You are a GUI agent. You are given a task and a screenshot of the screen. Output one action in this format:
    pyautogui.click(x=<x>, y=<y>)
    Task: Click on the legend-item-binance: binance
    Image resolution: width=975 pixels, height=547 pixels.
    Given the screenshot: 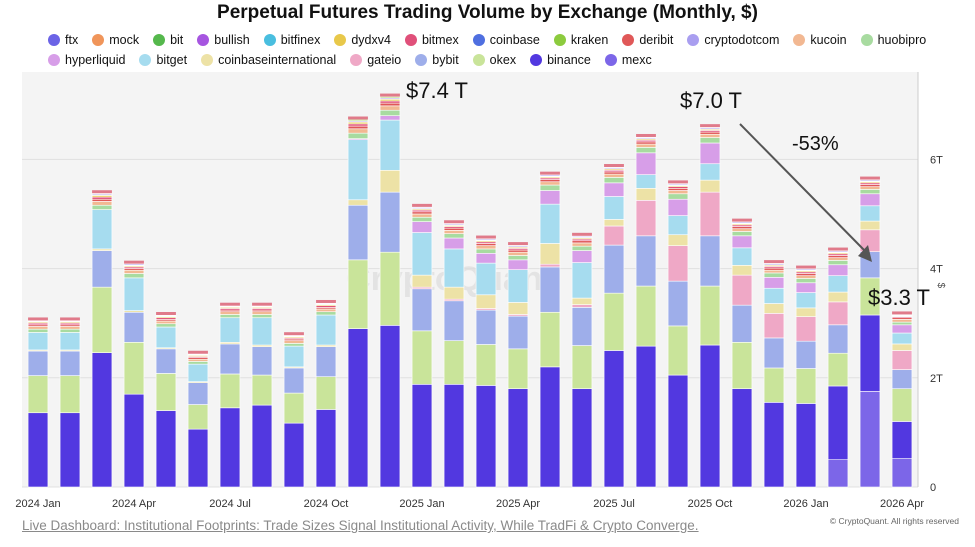 What is the action you would take?
    pyautogui.click(x=560, y=60)
    